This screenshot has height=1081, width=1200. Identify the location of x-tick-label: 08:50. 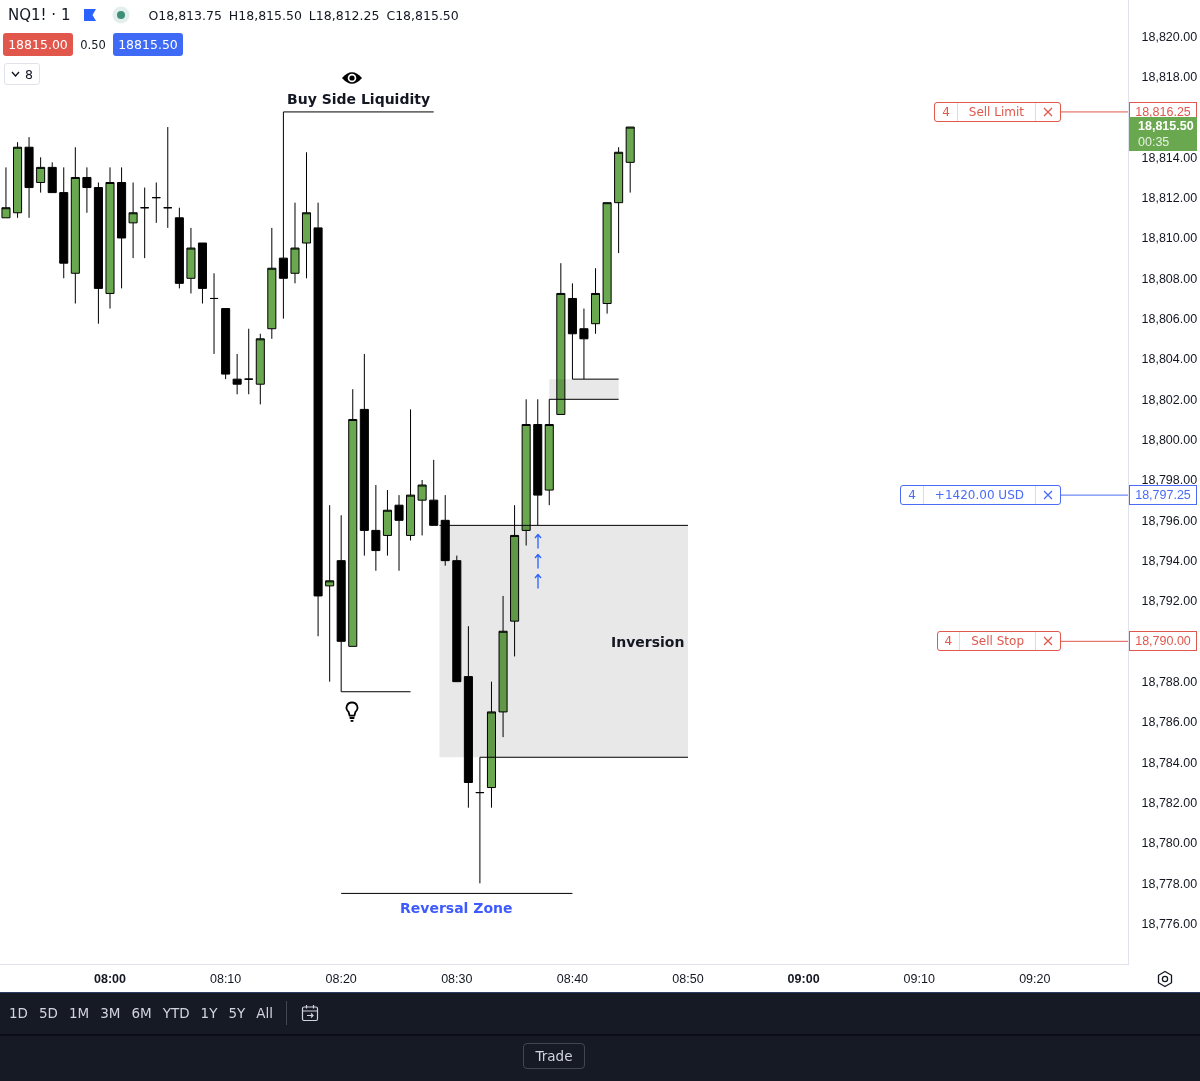
(688, 979).